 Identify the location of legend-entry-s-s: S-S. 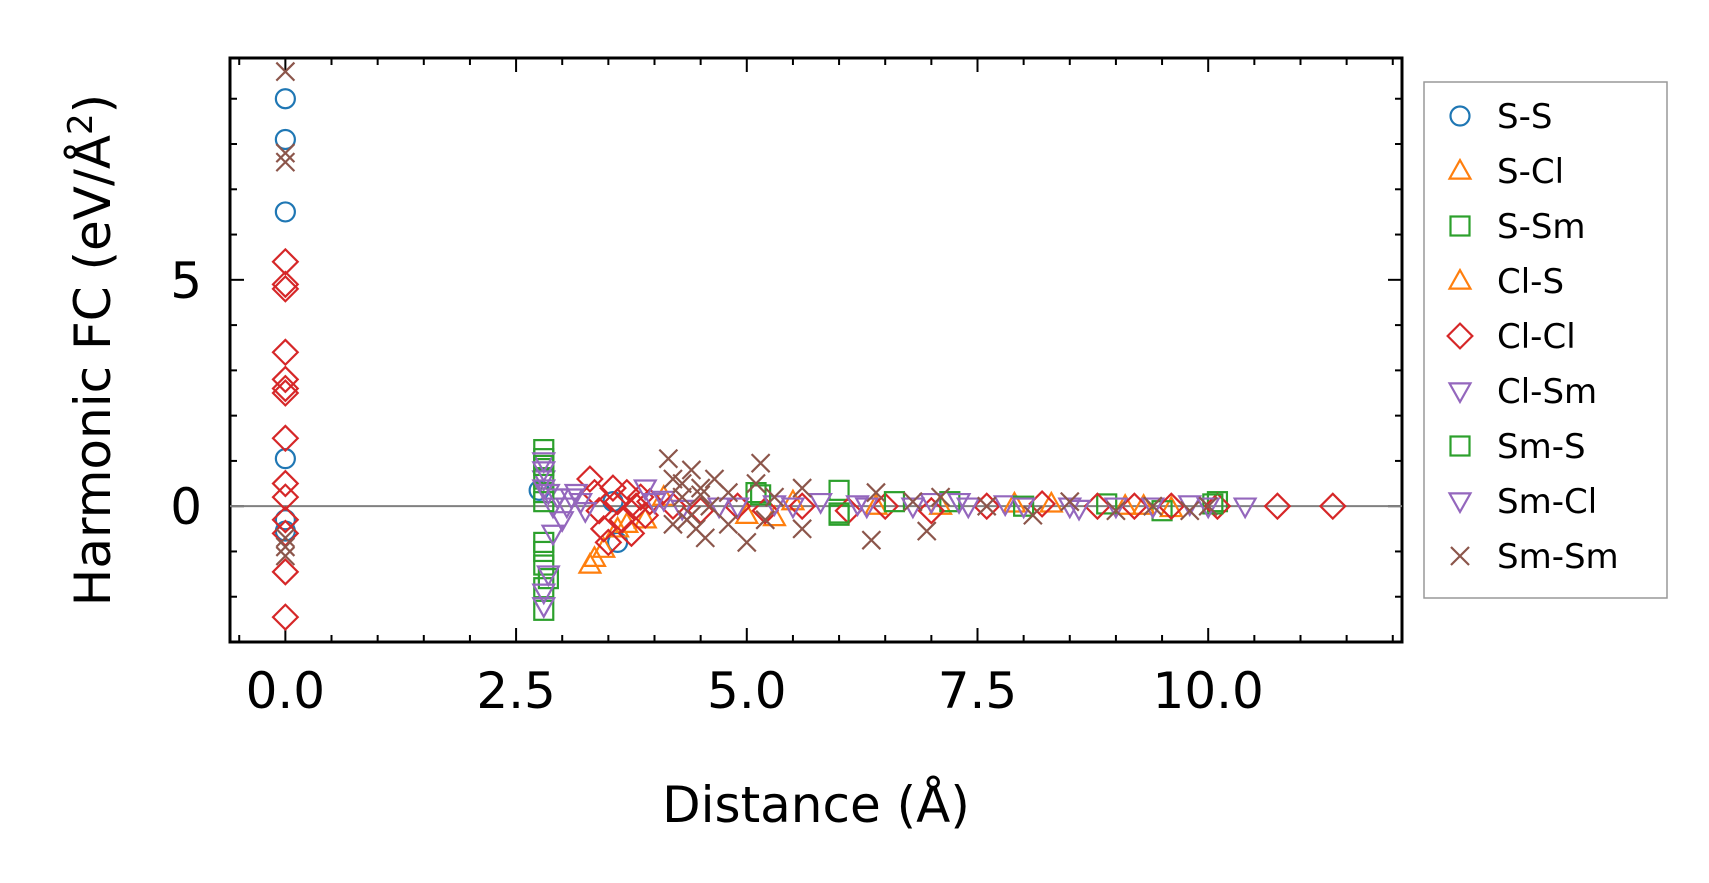
(1500, 117).